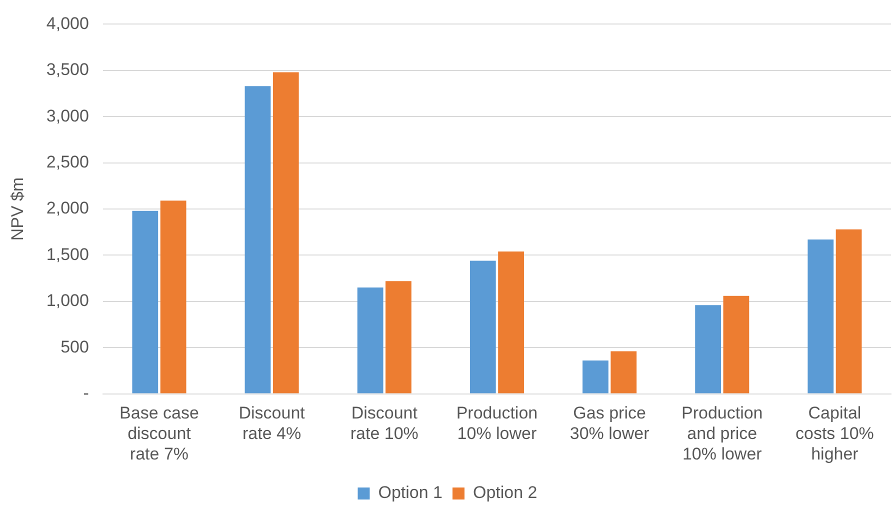 The image size is (895, 512). What do you see at coordinates (159, 434) in the screenshot?
I see `x-tick-label: Base case discount rate 7%` at bounding box center [159, 434].